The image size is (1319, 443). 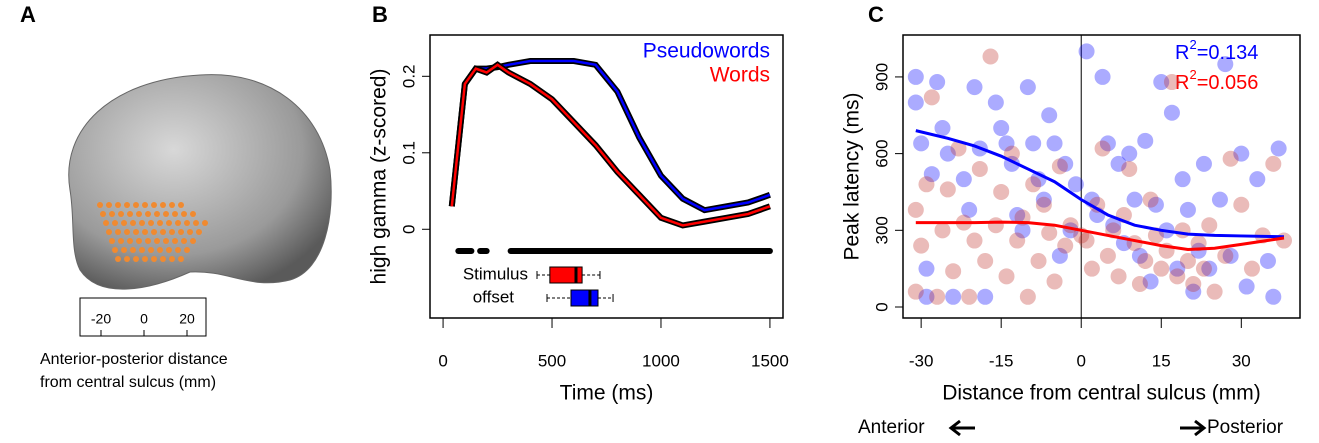 What do you see at coordinates (610, 145) in the screenshot?
I see `series-line` at bounding box center [610, 145].